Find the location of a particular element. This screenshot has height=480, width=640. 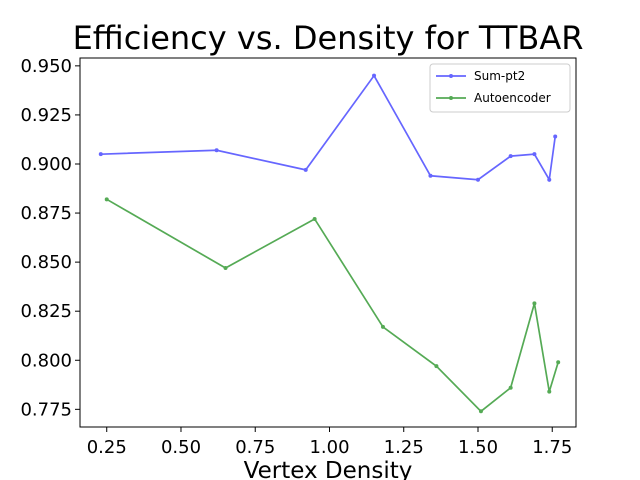

y-axis: 0.775 0.800 0.825 0.850 0.875 0.900 0.925 0.950 is located at coordinates (50, 238).